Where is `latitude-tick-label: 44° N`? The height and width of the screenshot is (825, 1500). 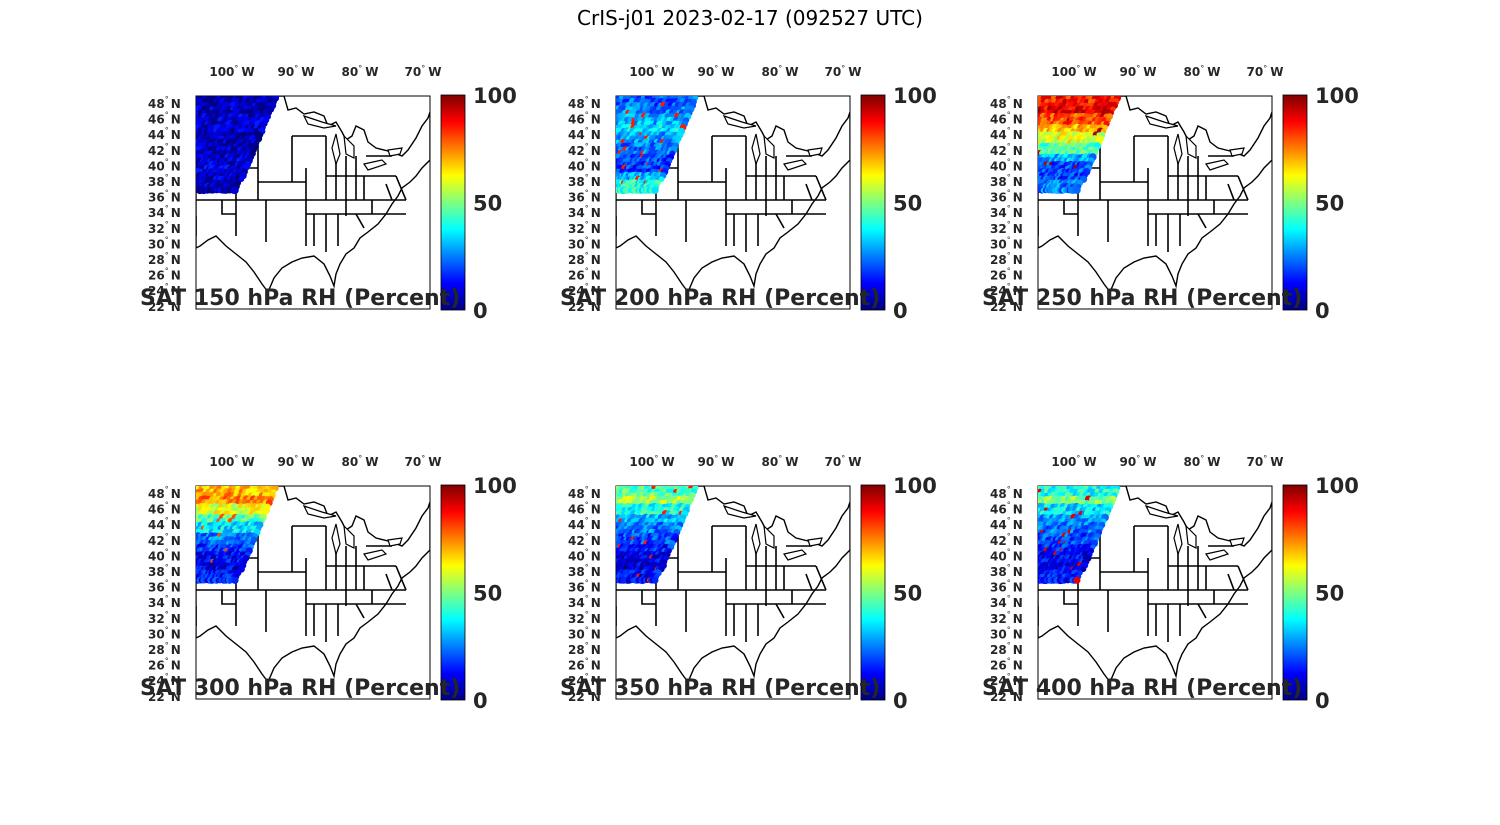 latitude-tick-label: 44° N is located at coordinates (1006, 134).